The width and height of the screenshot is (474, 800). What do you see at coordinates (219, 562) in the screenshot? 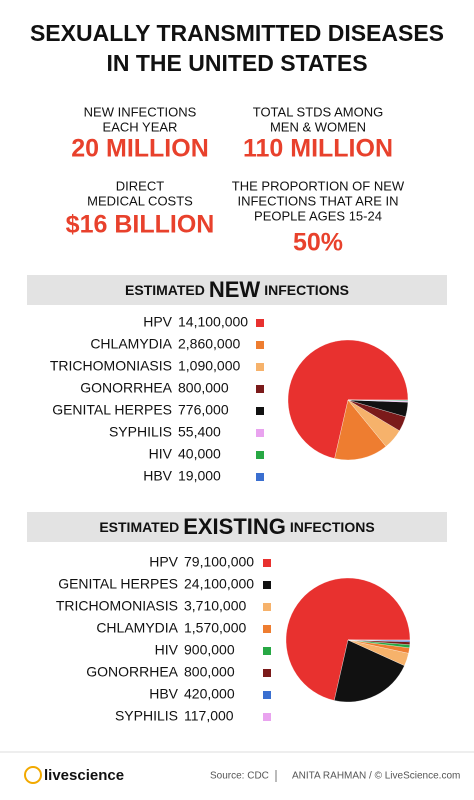
I see `legend-value: 79,100,000` at bounding box center [219, 562].